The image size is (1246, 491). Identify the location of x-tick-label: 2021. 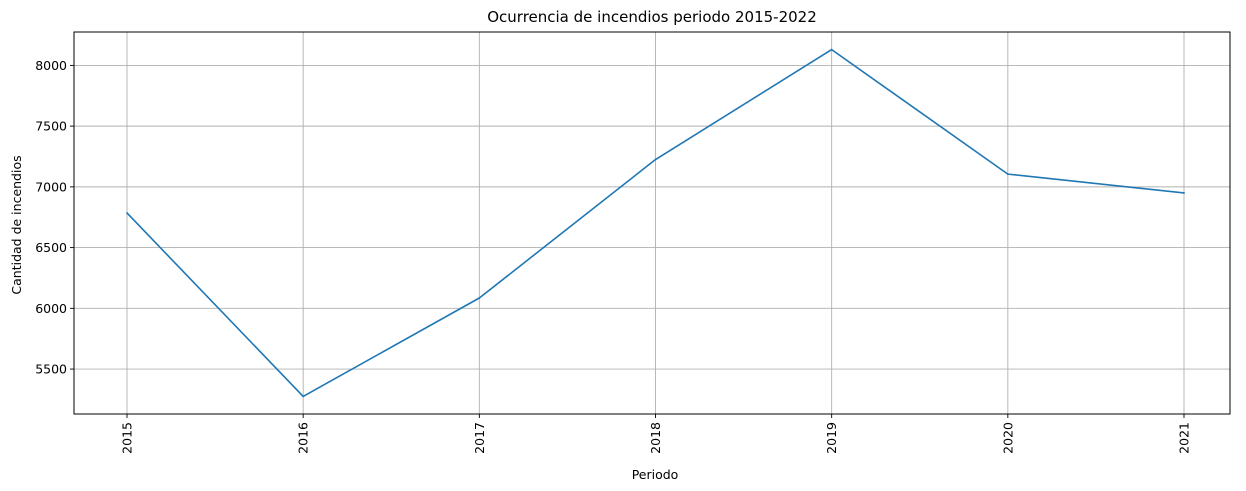
(1184, 438).